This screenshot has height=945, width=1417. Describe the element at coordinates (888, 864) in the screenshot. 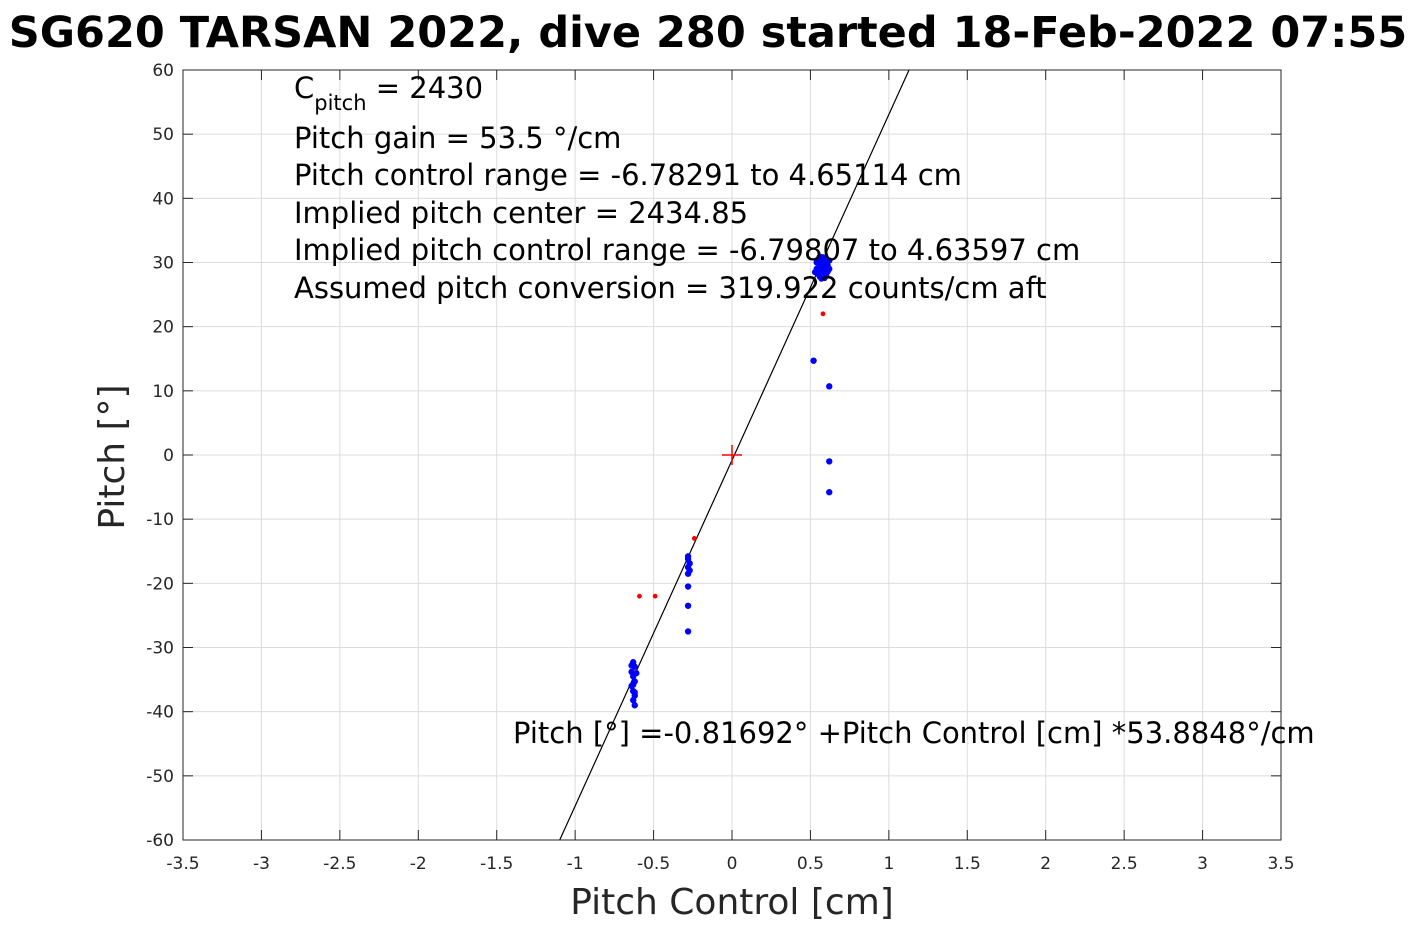

I see `x-tick-label: 1` at that location.